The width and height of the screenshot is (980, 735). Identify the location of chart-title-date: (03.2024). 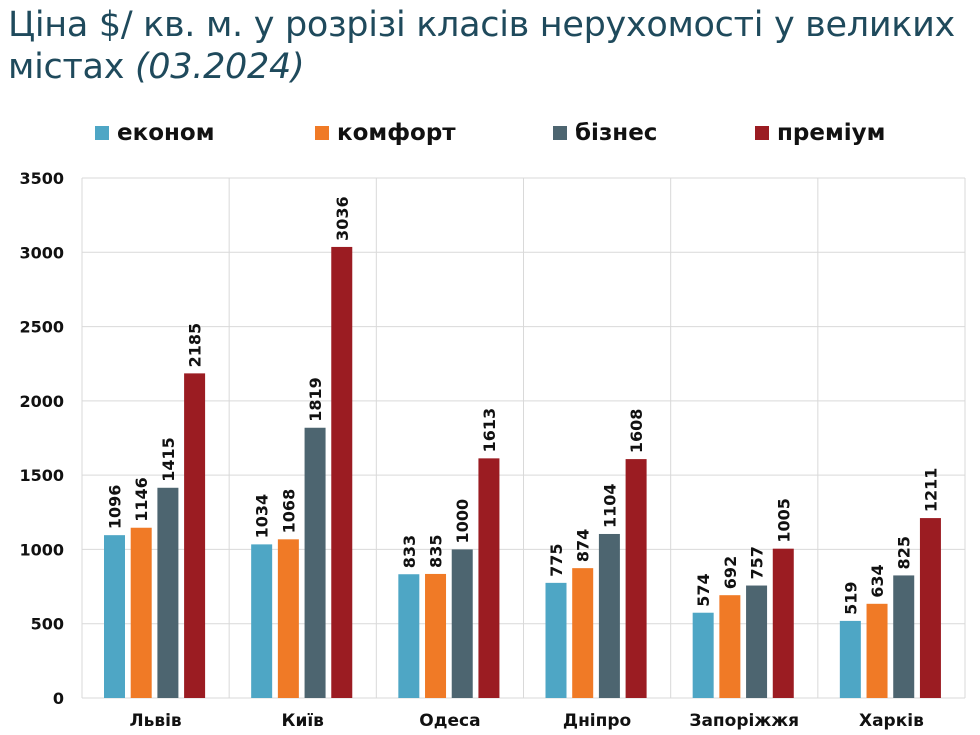
(219, 67).